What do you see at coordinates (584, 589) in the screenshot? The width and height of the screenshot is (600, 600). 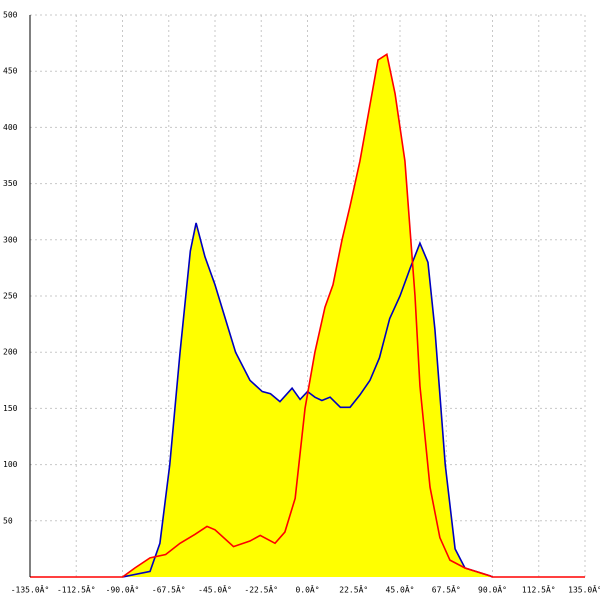 I see `x-tick-label: 135.0Â°` at bounding box center [584, 589].